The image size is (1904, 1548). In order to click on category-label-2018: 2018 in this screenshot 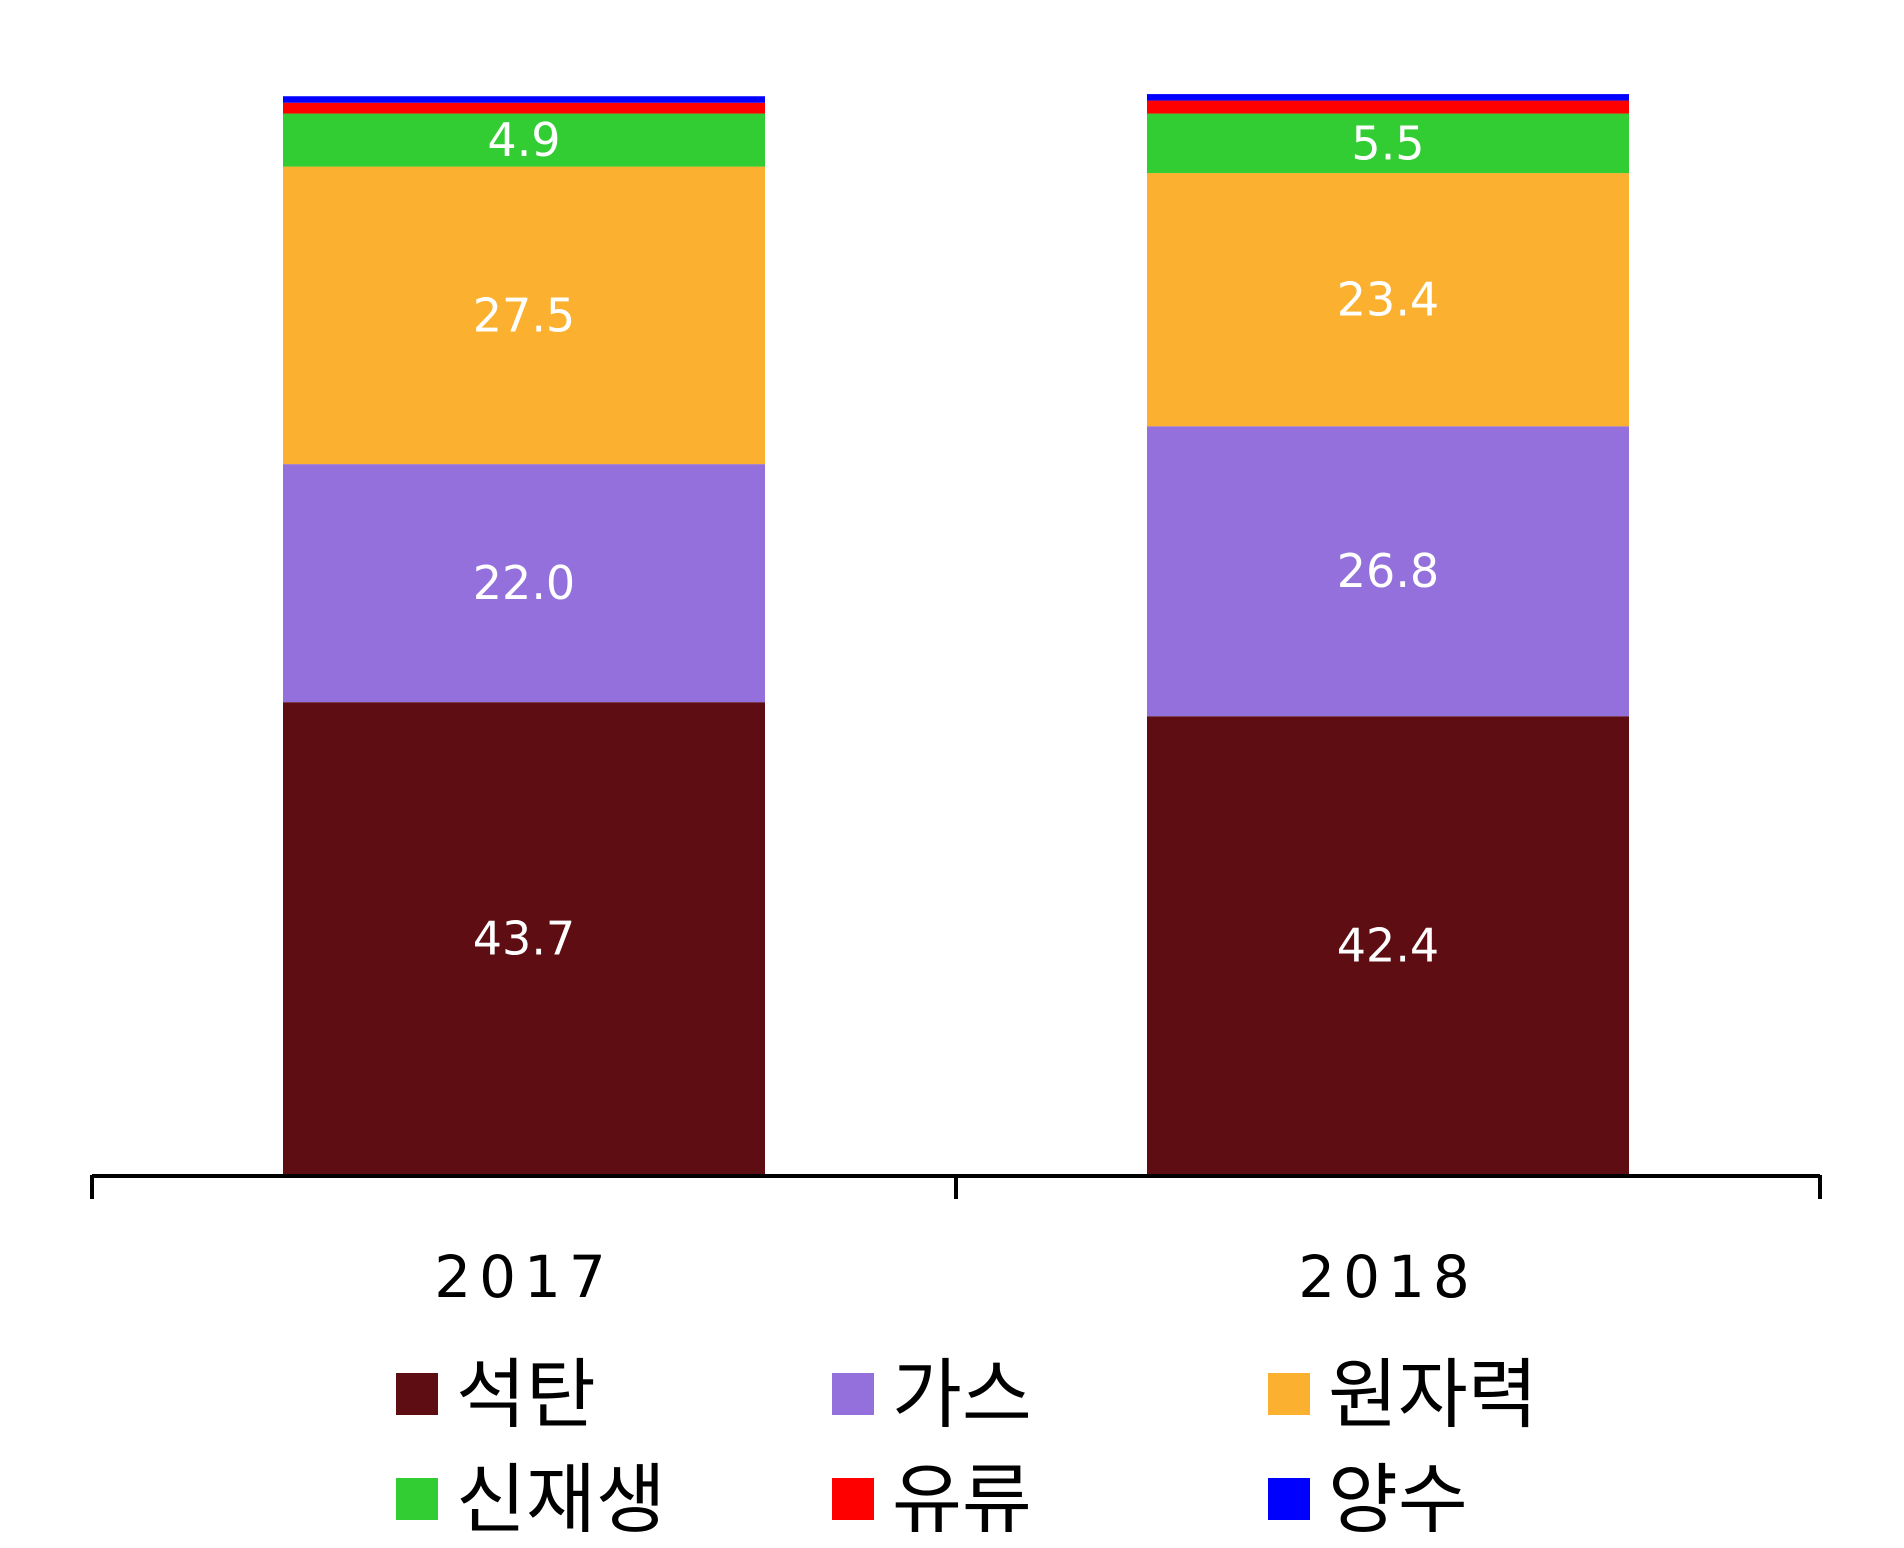, I will do `click(1388, 1277)`.